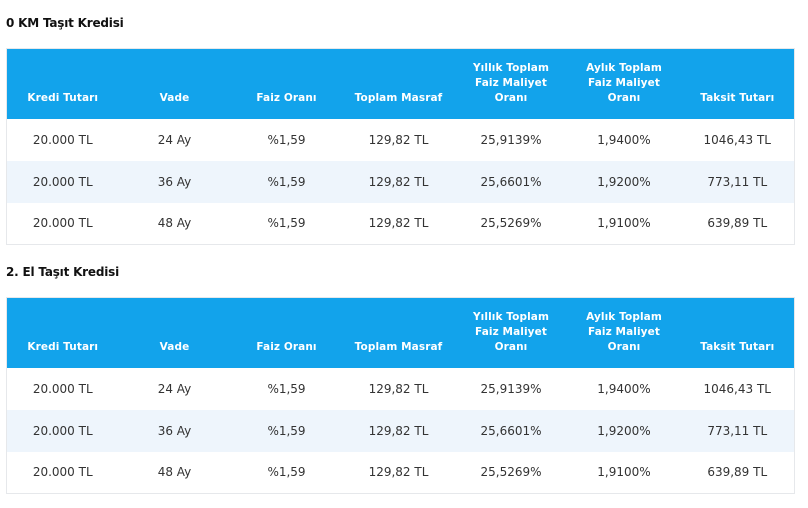  What do you see at coordinates (65, 23) in the screenshot?
I see `section-title-new-vehicle: 0 KM Taşıt Kredisi` at bounding box center [65, 23].